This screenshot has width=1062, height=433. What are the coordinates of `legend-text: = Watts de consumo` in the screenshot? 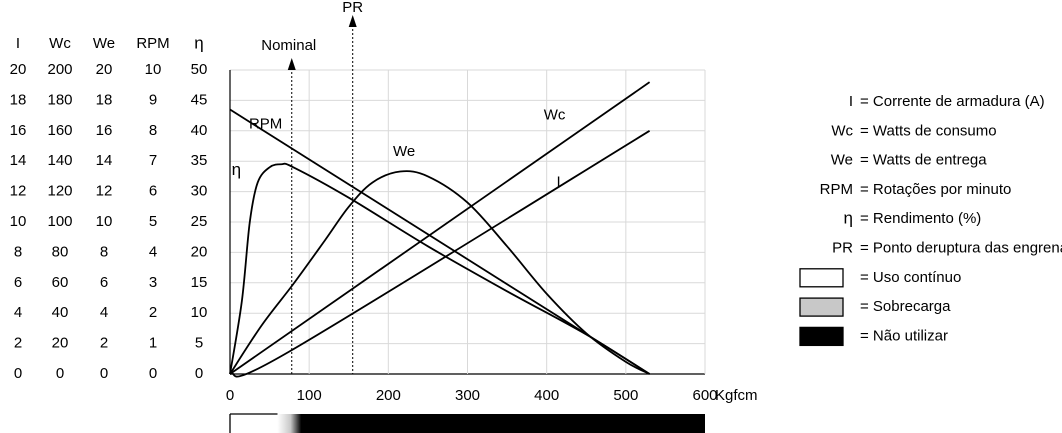 It's located at (928, 130).